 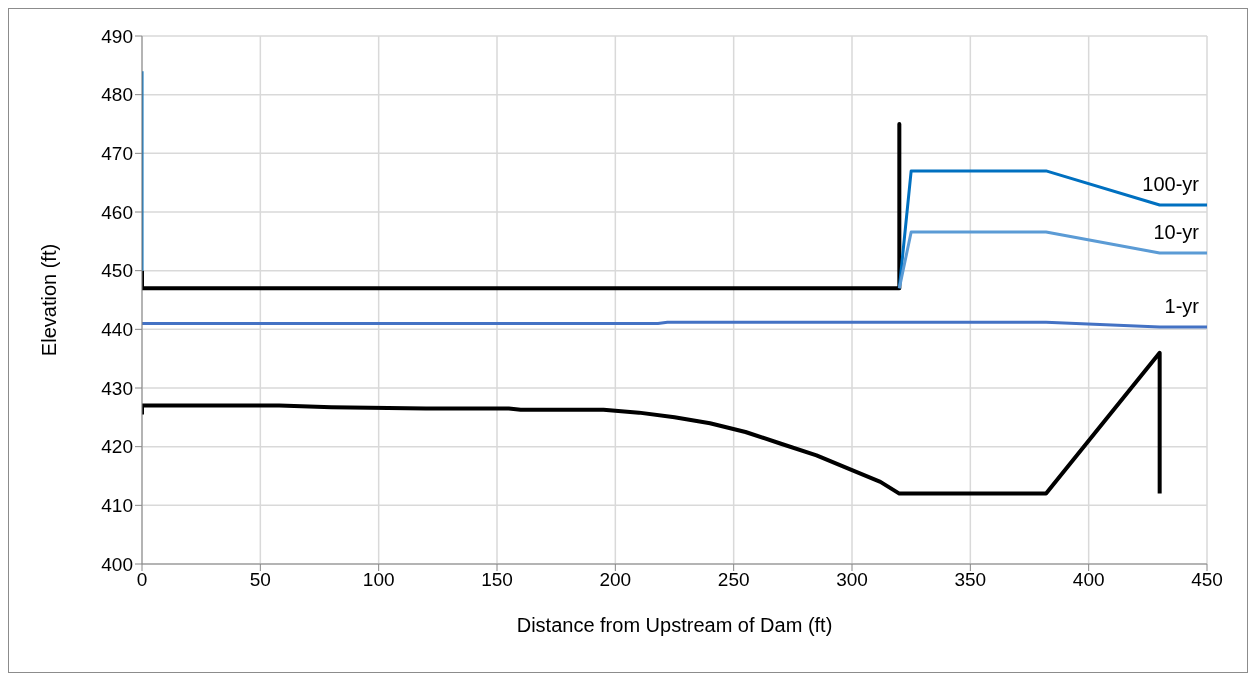 I want to click on y-tick-label: 450, so click(x=117, y=271).